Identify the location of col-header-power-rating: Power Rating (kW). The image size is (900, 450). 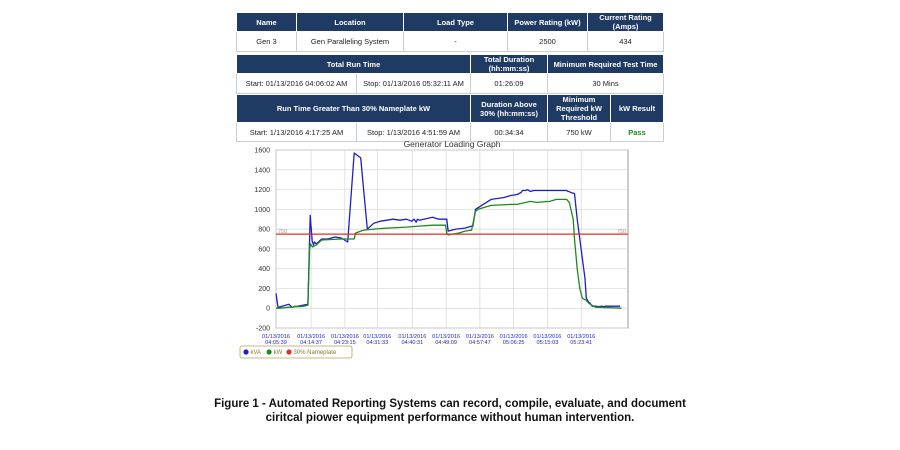
(547, 22).